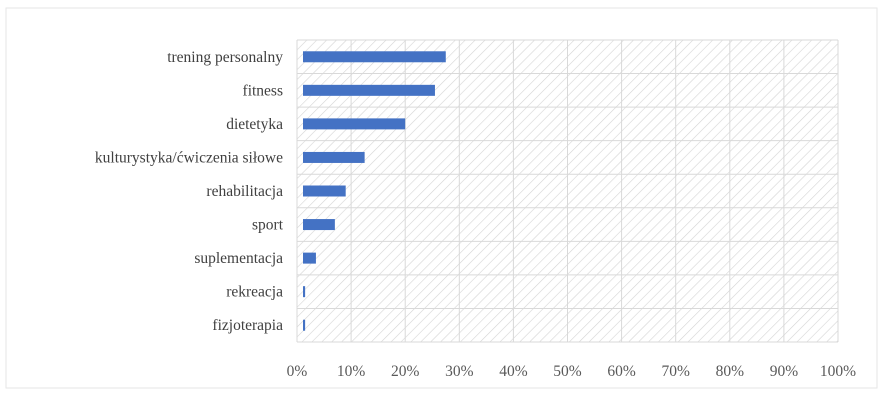 Image resolution: width=883 pixels, height=394 pixels. What do you see at coordinates (459, 371) in the screenshot?
I see `x-tick-label: 30%` at bounding box center [459, 371].